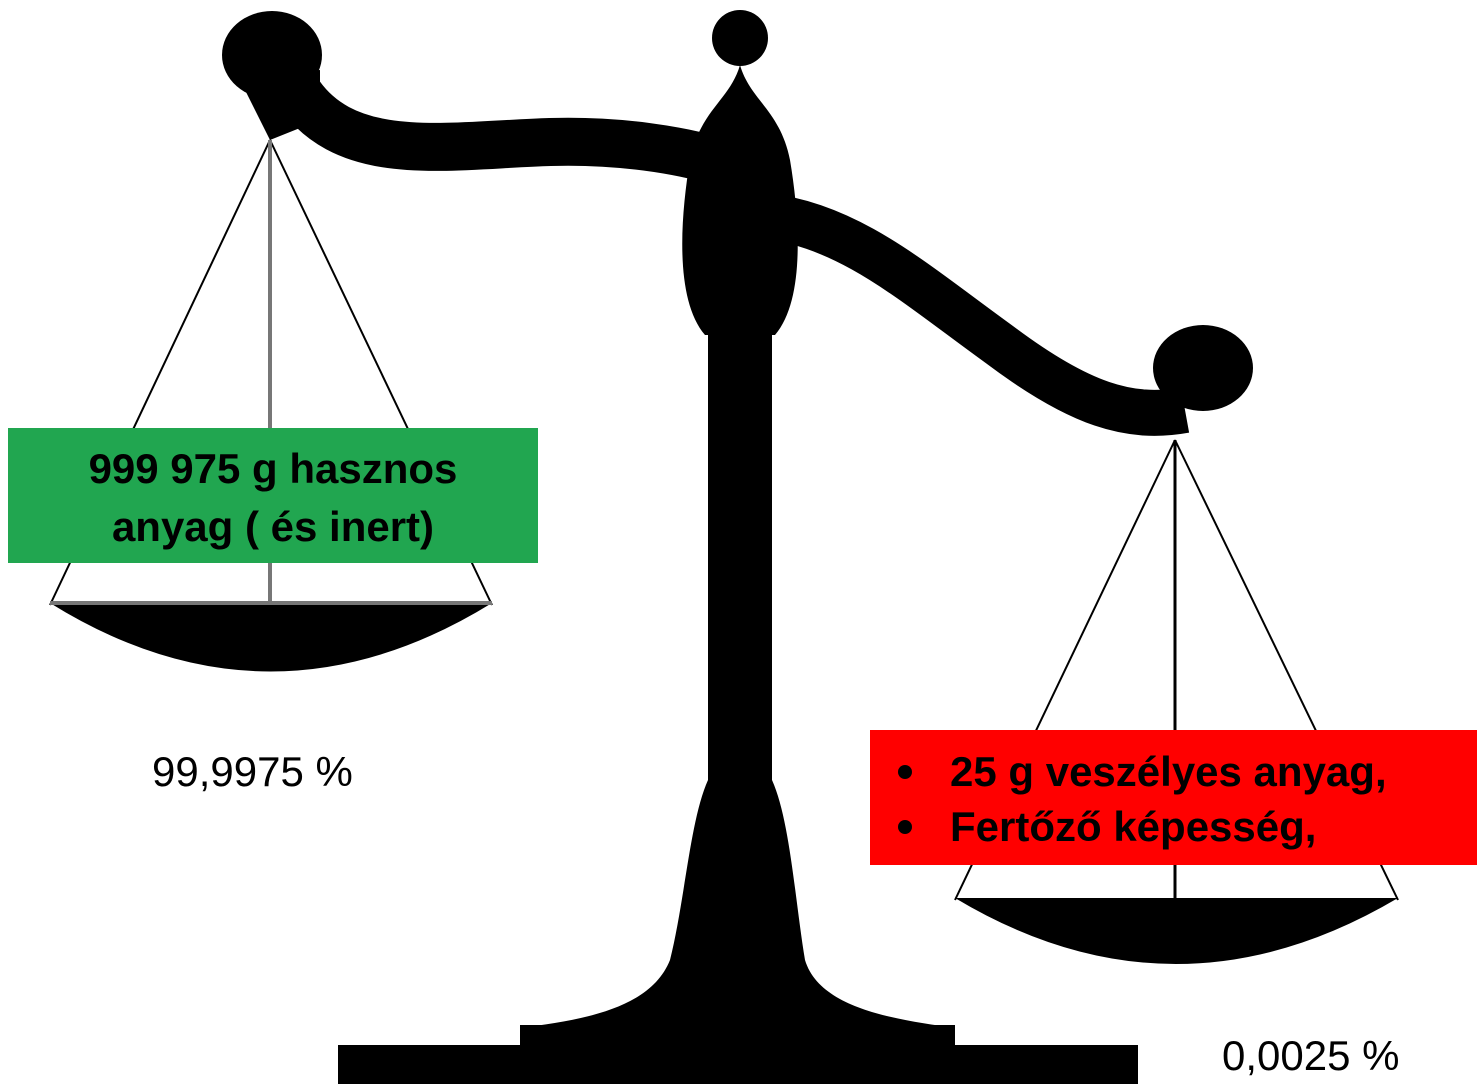 This screenshot has width=1477, height=1084. What do you see at coordinates (273, 526) in the screenshot?
I see `left-label-line: anyag ( és inert)` at bounding box center [273, 526].